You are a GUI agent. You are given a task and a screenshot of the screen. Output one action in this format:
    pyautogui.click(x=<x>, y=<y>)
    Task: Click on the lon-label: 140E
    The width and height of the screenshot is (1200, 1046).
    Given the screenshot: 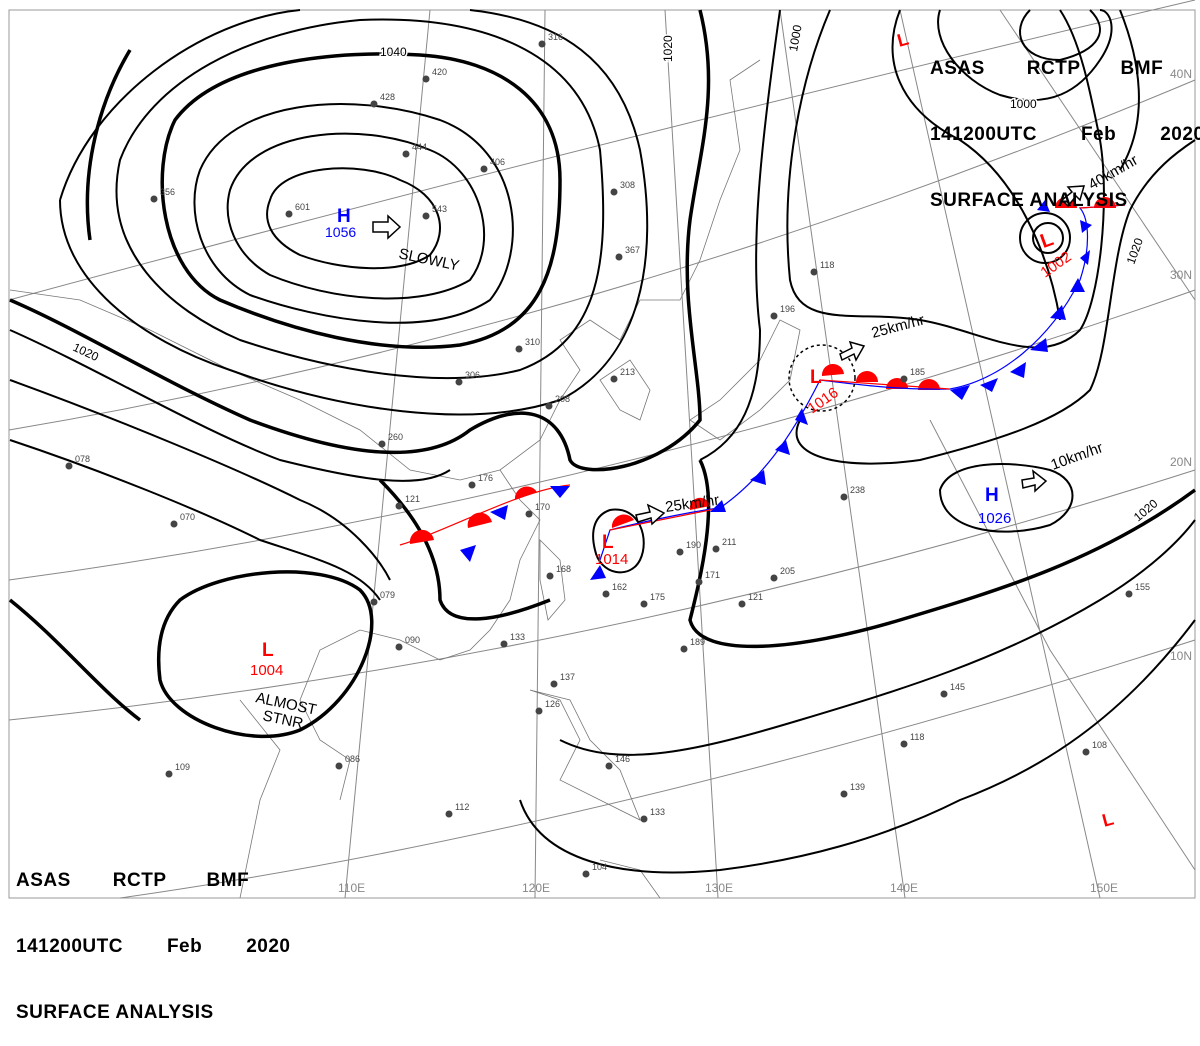 What is the action you would take?
    pyautogui.click(x=904, y=888)
    